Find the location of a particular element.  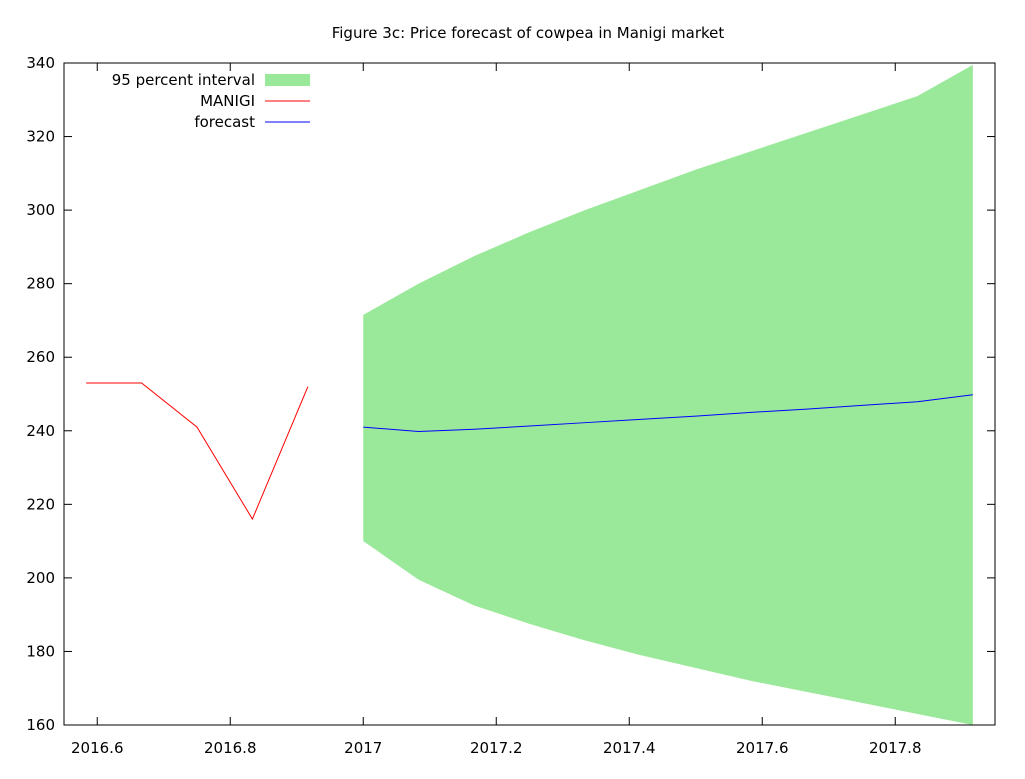

series-line-manigi is located at coordinates (197, 451).